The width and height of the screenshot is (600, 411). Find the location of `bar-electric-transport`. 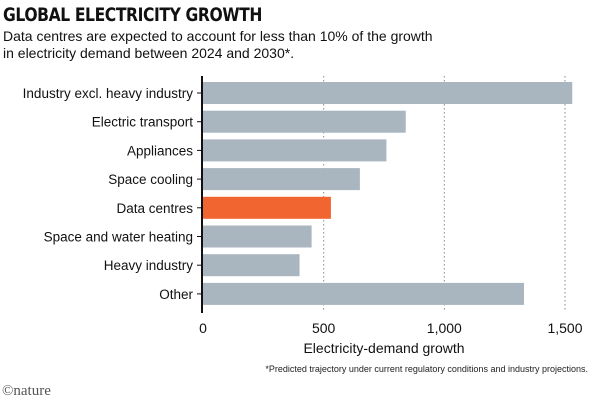

bar-electric-transport is located at coordinates (304, 121).